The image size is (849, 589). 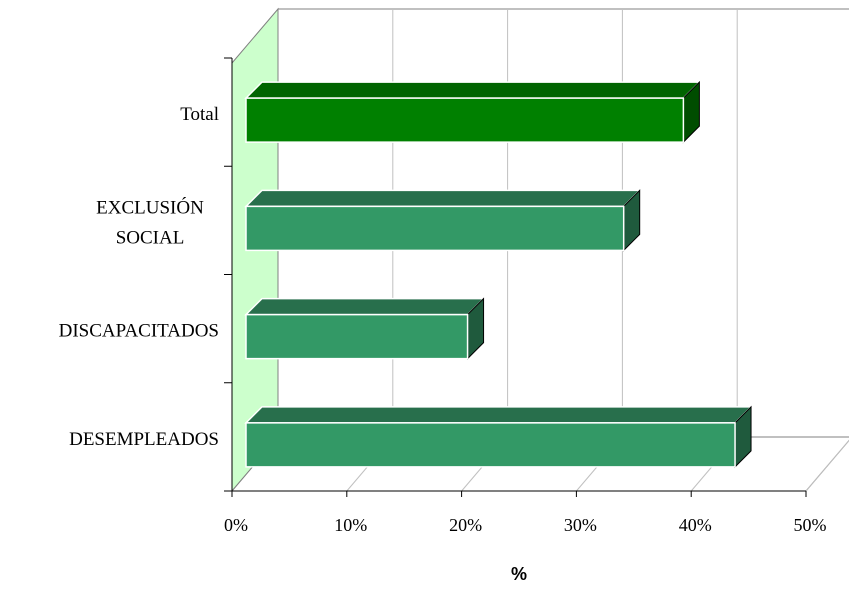 What do you see at coordinates (465, 525) in the screenshot?
I see `x-tick-label: 20%` at bounding box center [465, 525].